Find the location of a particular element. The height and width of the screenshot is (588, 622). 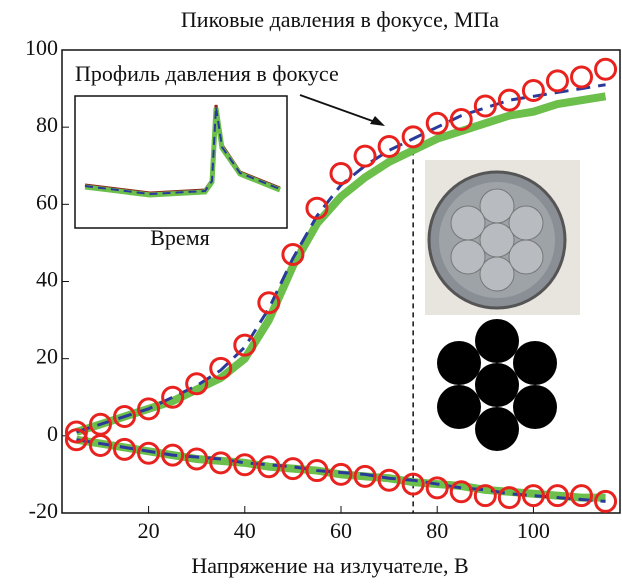

chart-title: Пиковые давления в фокусе, МПа is located at coordinates (340, 19).